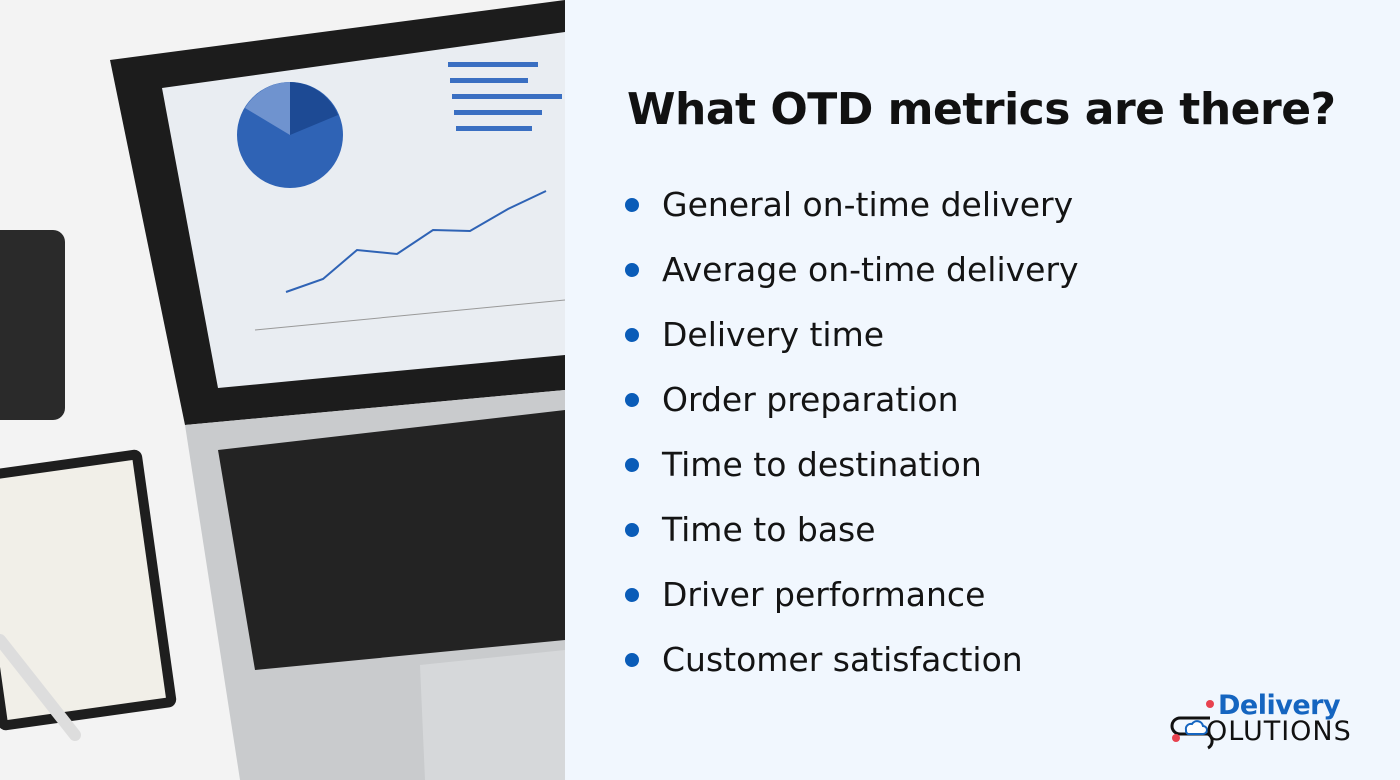  What do you see at coordinates (822, 464) in the screenshot?
I see `metric-label: Time to destination` at bounding box center [822, 464].